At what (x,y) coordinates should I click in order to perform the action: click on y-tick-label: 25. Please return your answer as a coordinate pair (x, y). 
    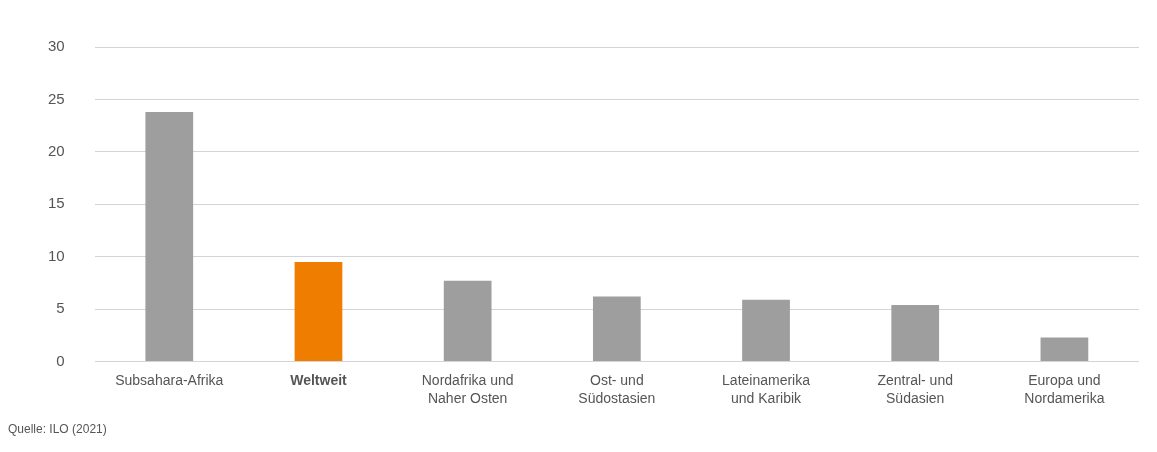
    Looking at the image, I should click on (56, 98).